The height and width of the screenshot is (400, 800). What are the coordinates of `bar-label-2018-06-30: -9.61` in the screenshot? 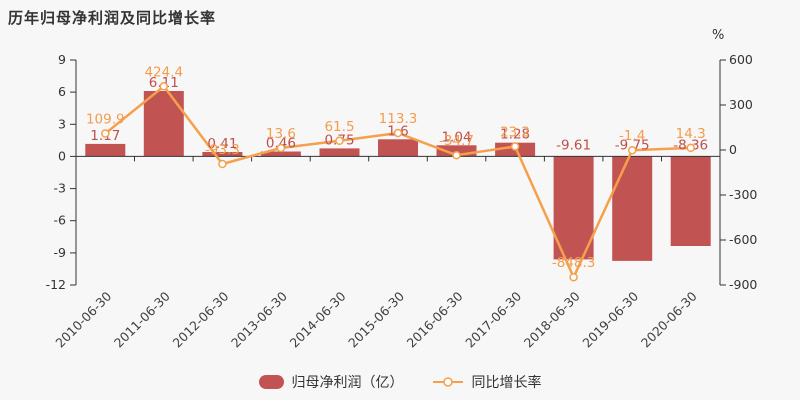 It's located at (573, 145).